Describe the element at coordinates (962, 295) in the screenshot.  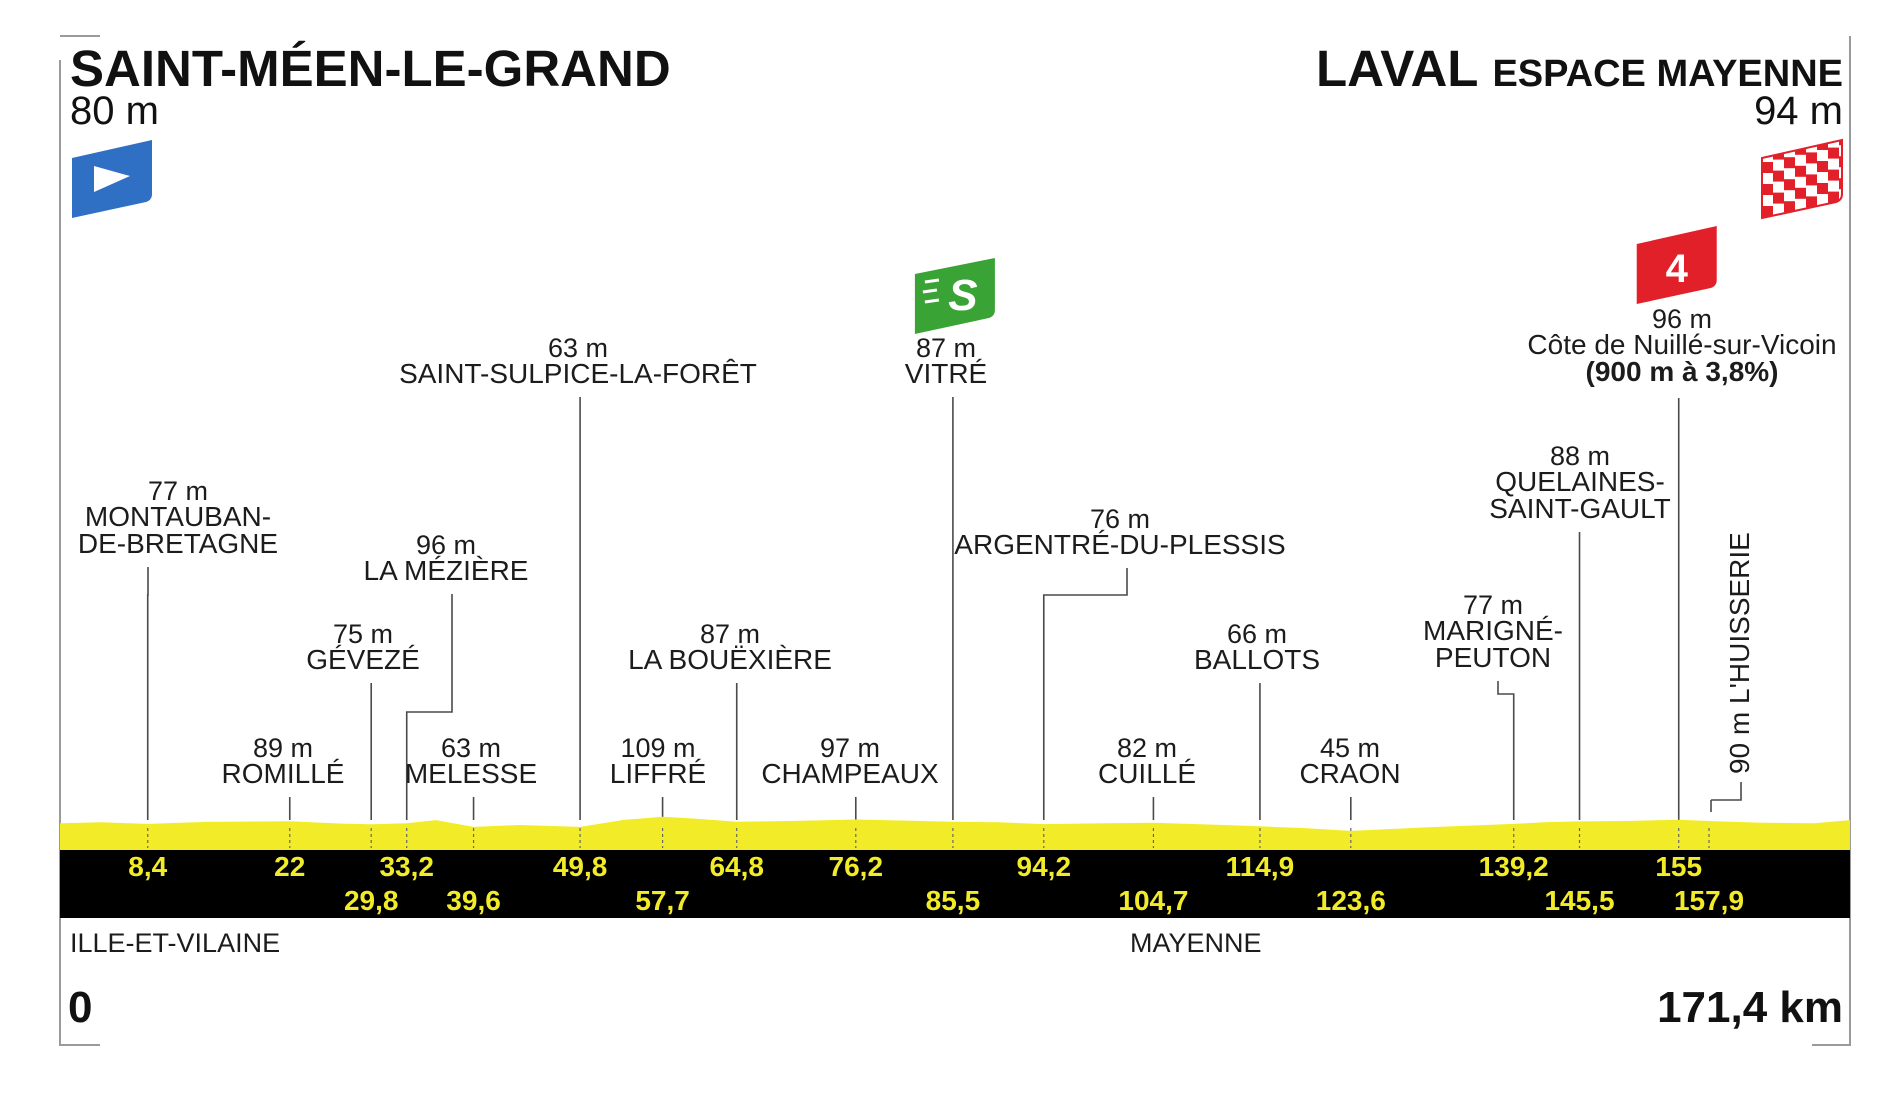
I see `sprint-label: S` at that location.